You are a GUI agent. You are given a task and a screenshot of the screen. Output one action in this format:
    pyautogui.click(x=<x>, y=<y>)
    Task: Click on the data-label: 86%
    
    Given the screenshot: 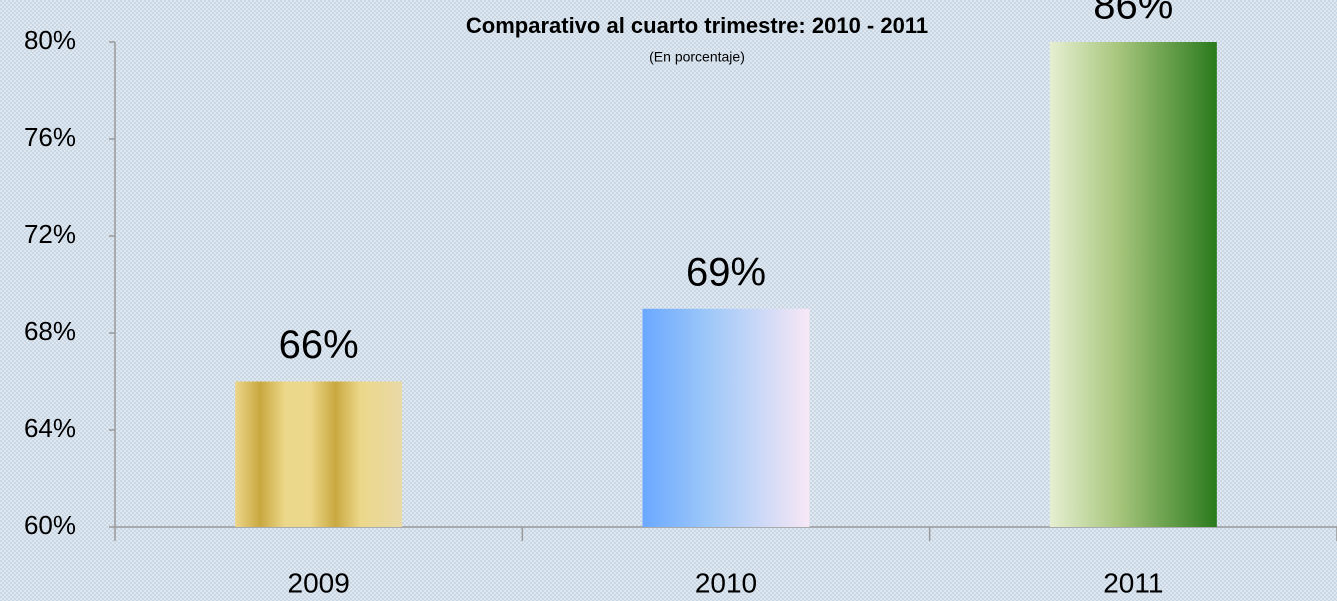 What is the action you would take?
    pyautogui.click(x=1133, y=14)
    